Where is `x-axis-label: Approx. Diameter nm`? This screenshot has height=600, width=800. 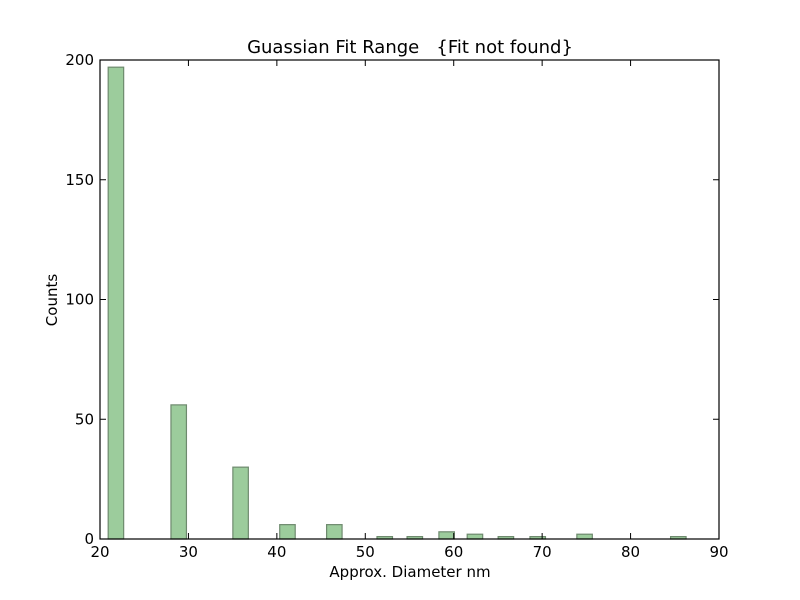
x-axis-label: Approx. Diameter nm is located at coordinates (409, 572).